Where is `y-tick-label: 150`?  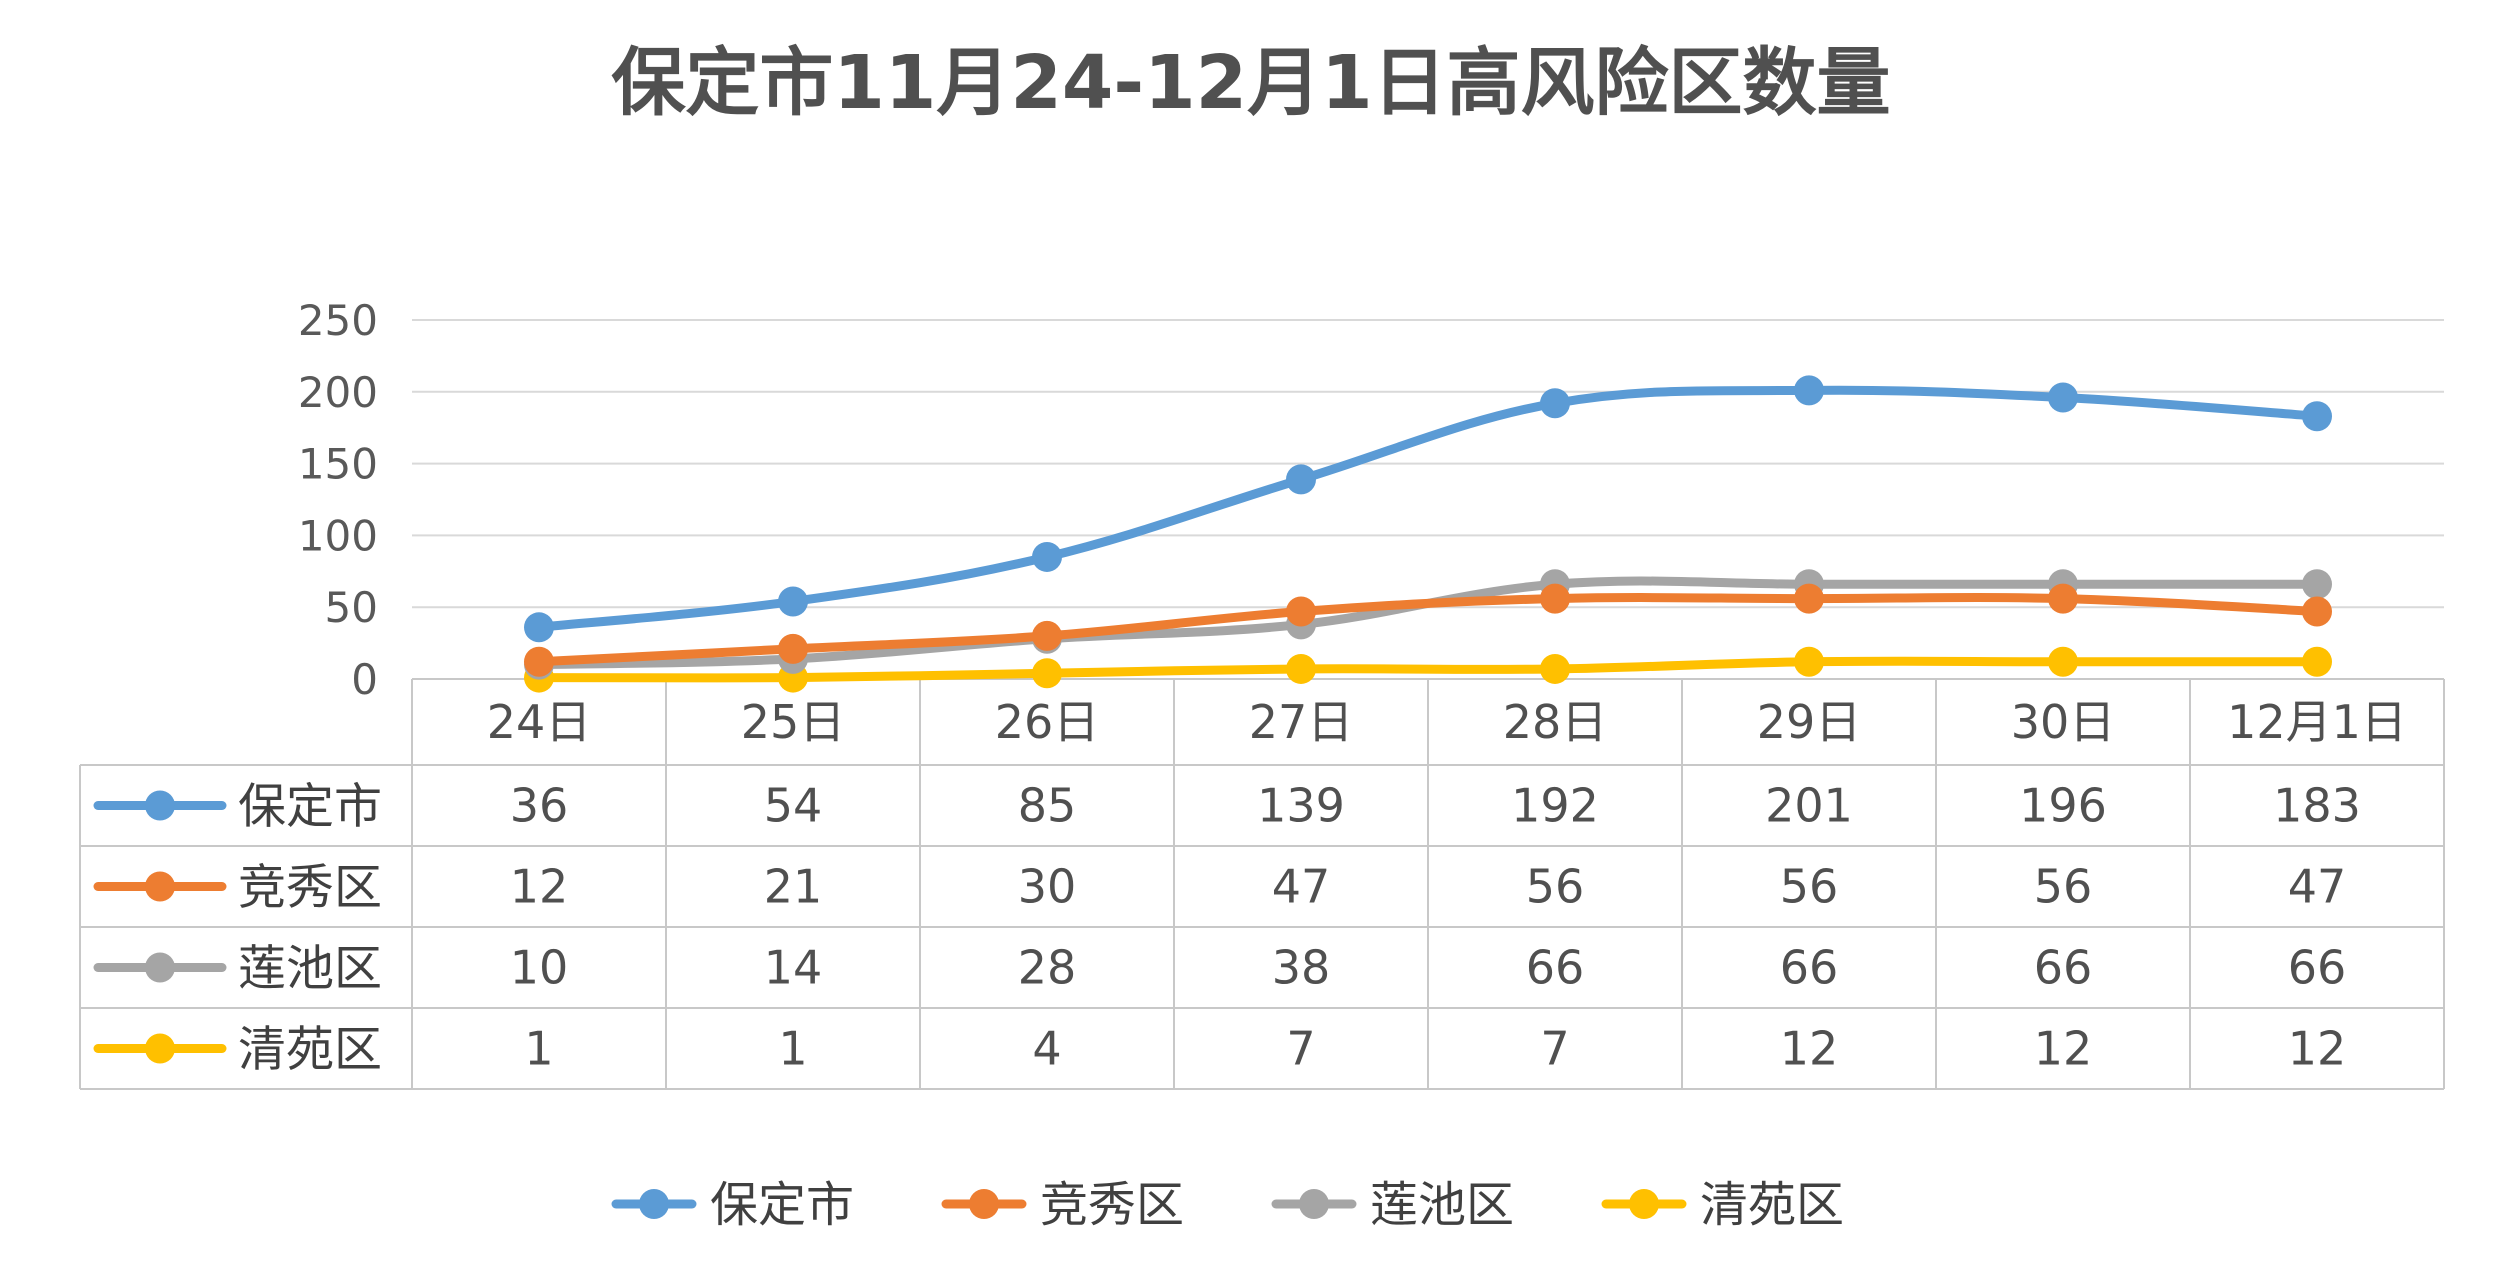
y-tick-label: 150 is located at coordinates (338, 464).